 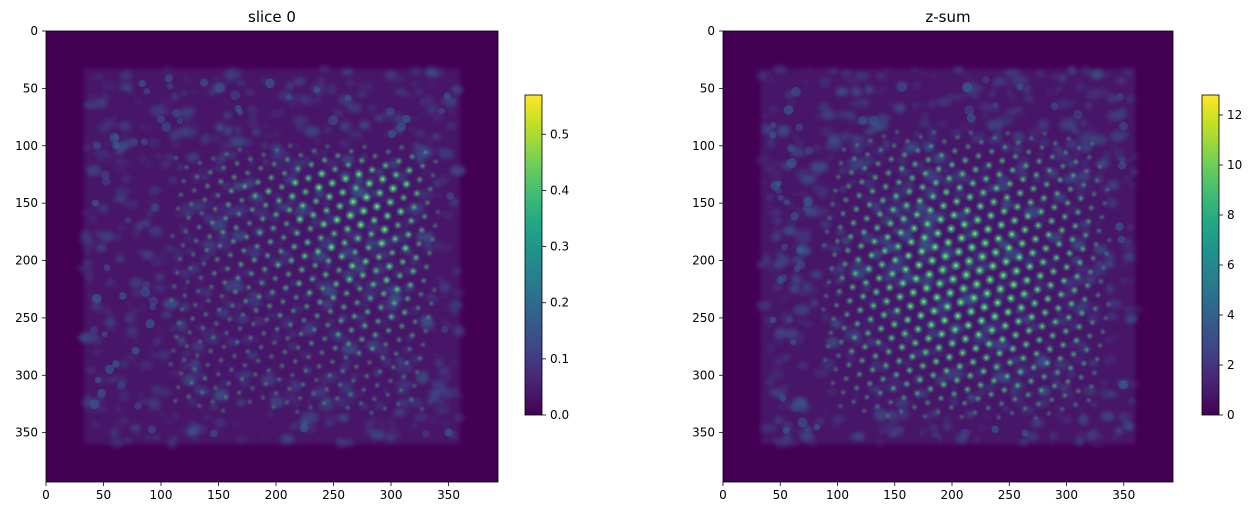 What do you see at coordinates (559, 247) in the screenshot?
I see `colorbar-tick-label: 0.3` at bounding box center [559, 247].